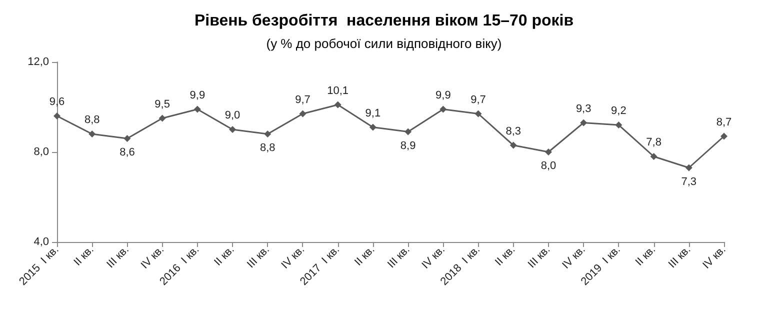 This screenshot has width=768, height=324. I want to click on data-label: 8,0, so click(548, 166).